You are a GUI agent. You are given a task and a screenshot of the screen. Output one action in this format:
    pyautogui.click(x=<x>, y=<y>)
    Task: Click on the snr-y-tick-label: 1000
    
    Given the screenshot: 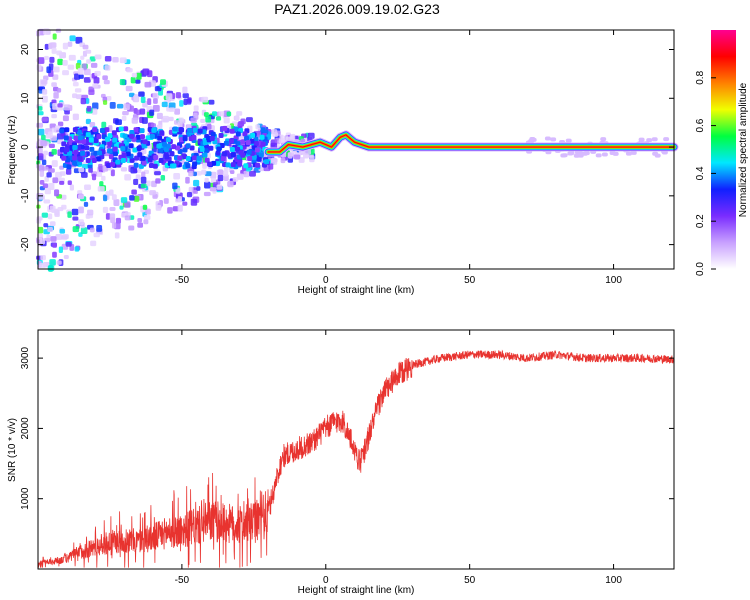 What is the action you would take?
    pyautogui.click(x=25, y=498)
    